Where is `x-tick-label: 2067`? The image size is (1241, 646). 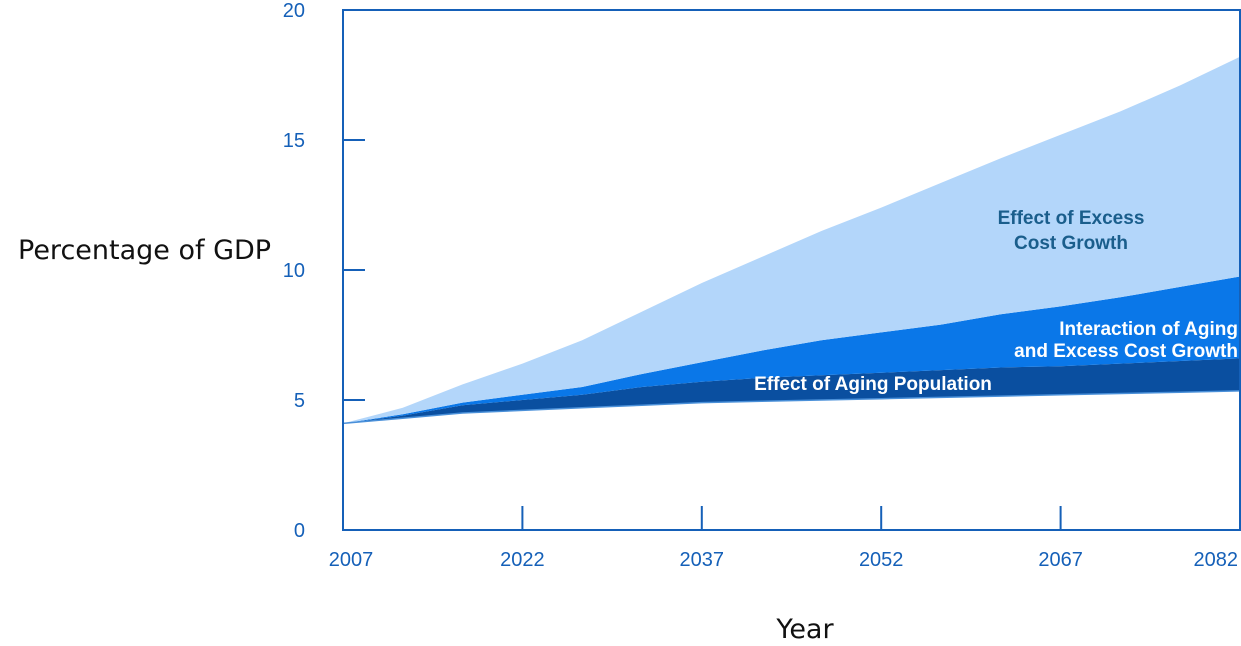 x-tick-label: 2067 is located at coordinates (1060, 560).